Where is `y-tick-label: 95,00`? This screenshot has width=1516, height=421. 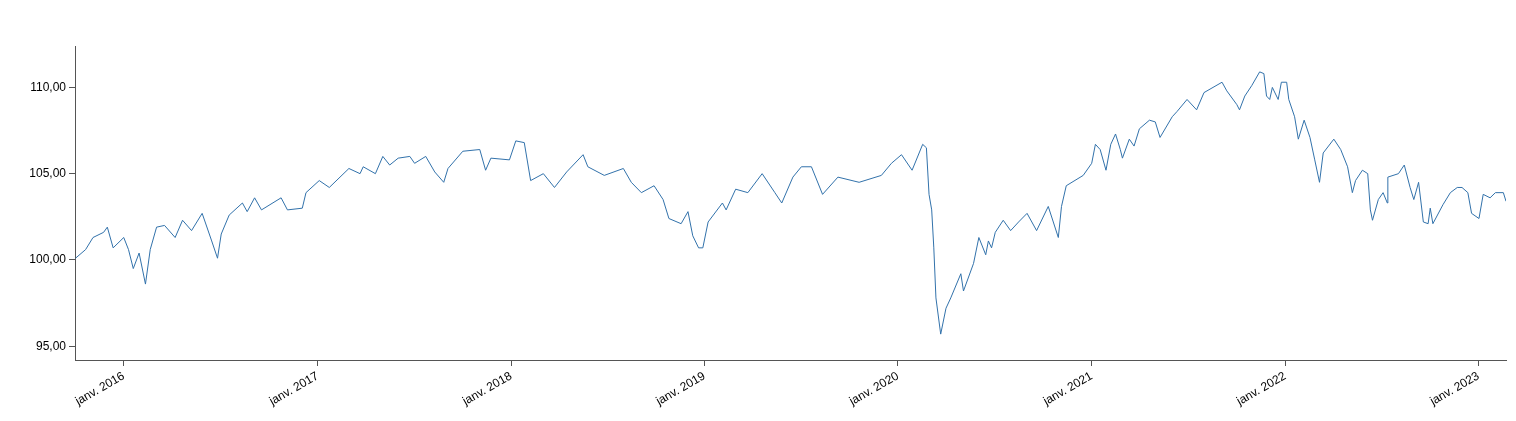 y-tick-label: 95,00 is located at coordinates (51, 345).